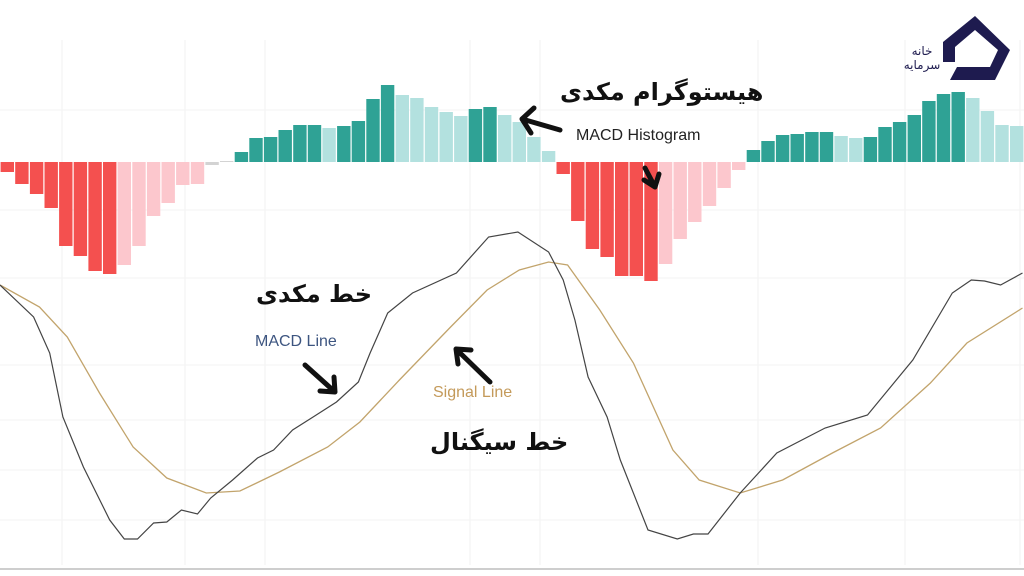 This screenshot has height=576, width=1024. Describe the element at coordinates (499, 442) in the screenshot. I see `signal-label-fa: خط سیگنال` at that location.